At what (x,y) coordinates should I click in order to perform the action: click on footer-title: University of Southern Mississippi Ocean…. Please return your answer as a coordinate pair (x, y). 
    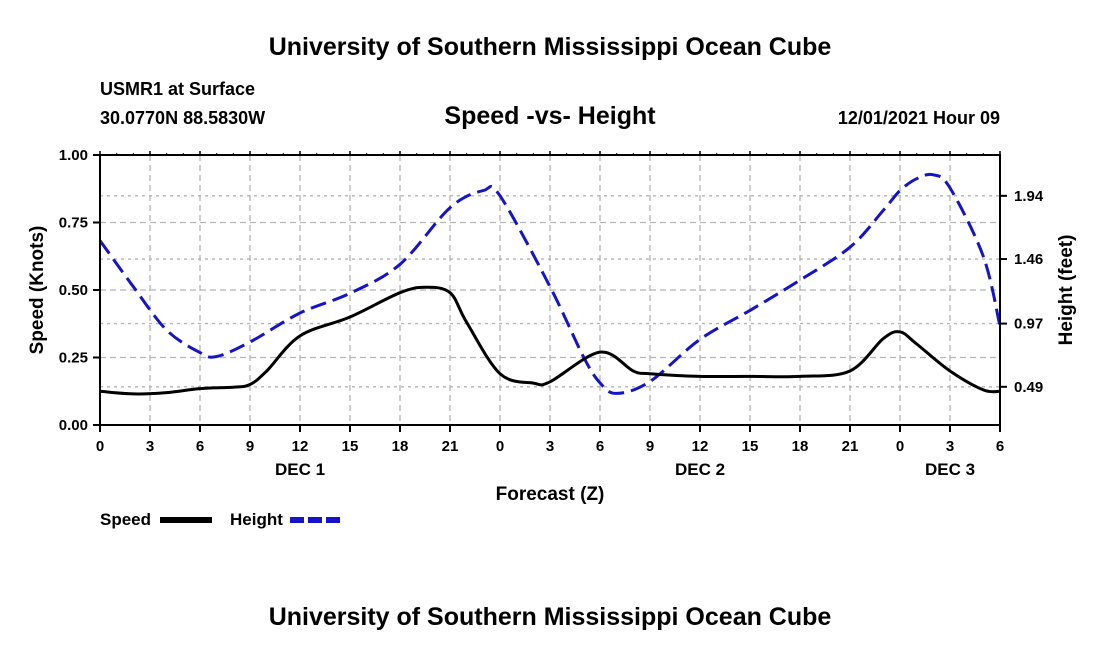
    Looking at the image, I should click on (550, 617).